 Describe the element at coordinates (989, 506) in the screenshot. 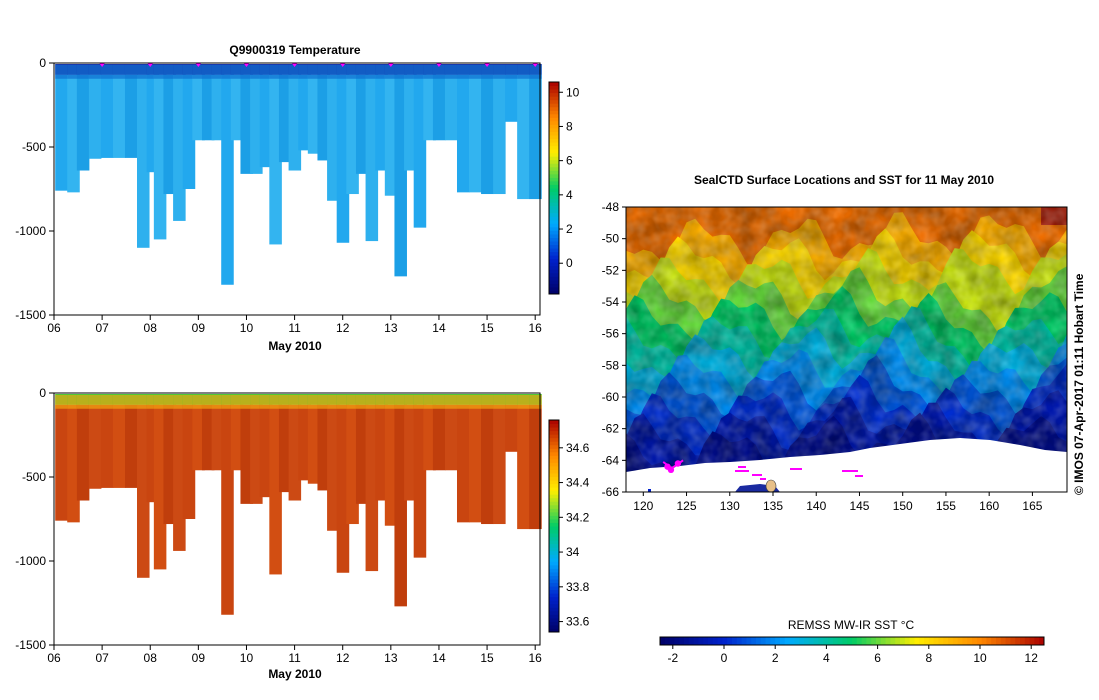

I see `map-x-tick-label: 160` at that location.